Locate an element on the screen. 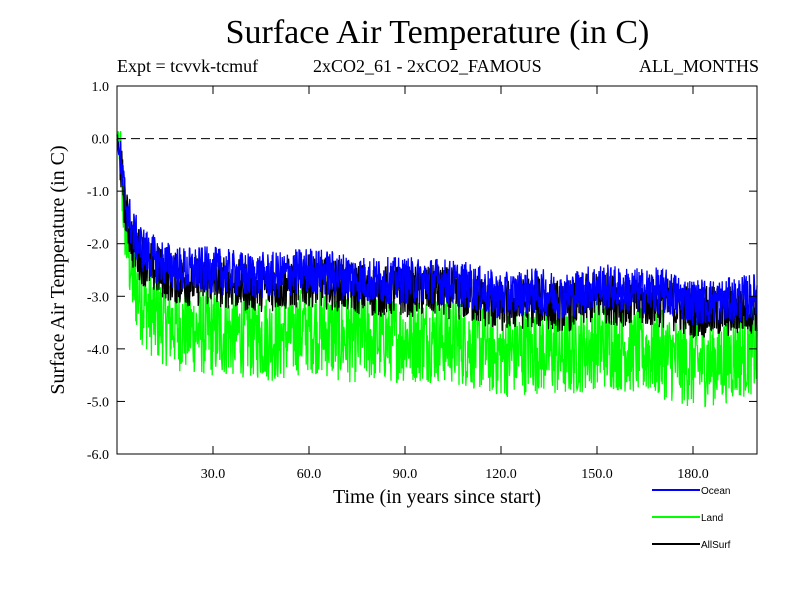  y-tick-label: -4.0 is located at coordinates (98, 350).